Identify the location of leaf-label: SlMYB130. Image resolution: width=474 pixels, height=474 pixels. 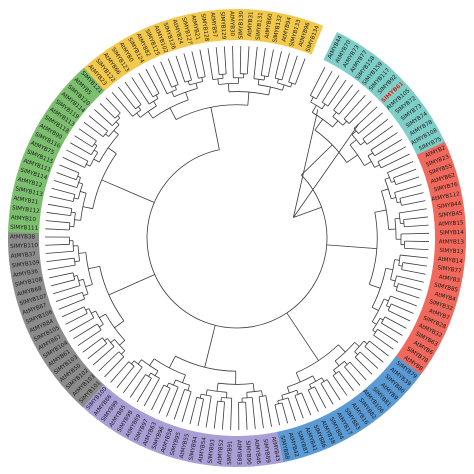
(241, 25).